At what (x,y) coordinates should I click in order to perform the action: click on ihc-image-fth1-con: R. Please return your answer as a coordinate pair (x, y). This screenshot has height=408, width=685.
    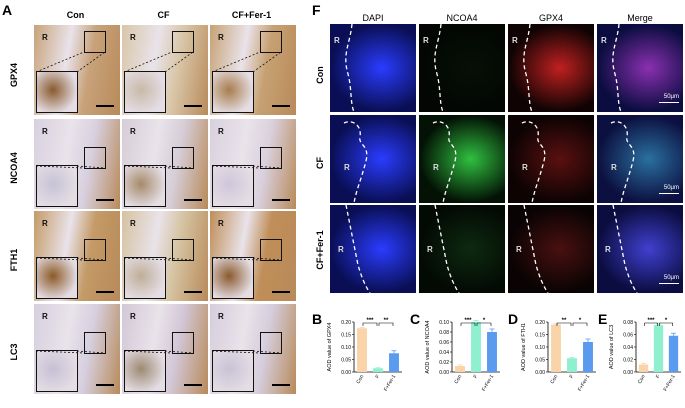
    Looking at the image, I should click on (77, 256).